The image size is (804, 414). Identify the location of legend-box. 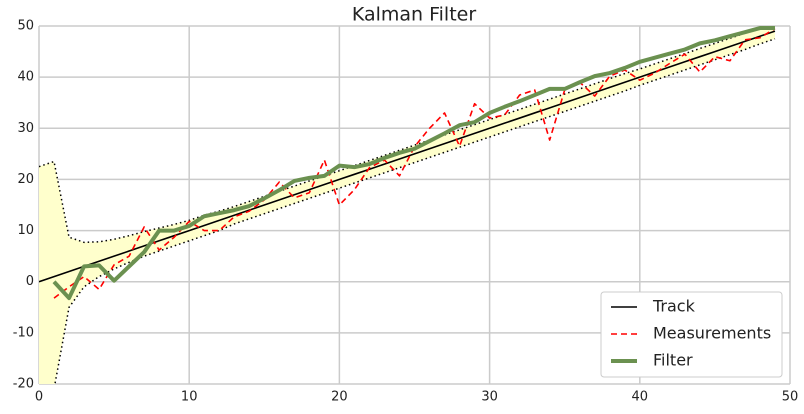
(691, 334).